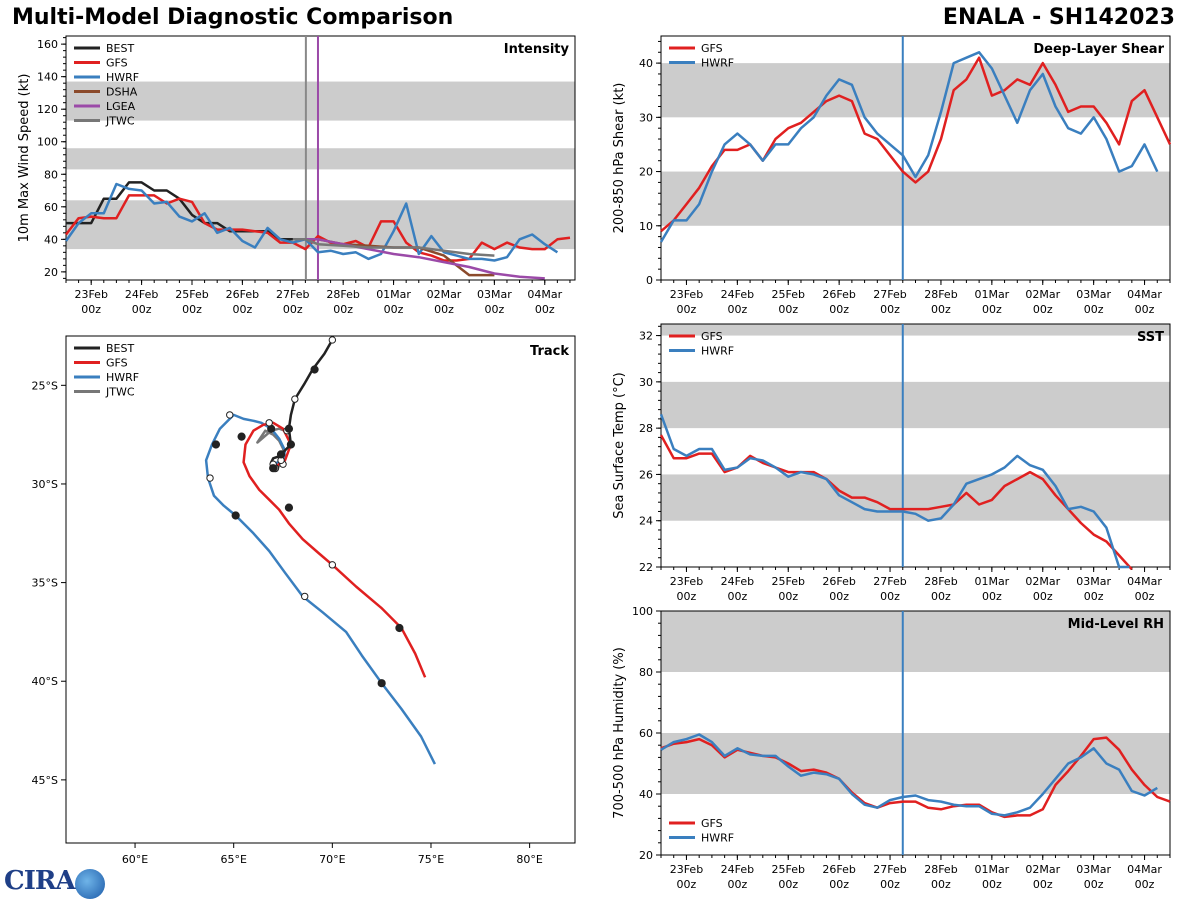 This screenshot has width=1200, height=900. What do you see at coordinates (90, 294) in the screenshot?
I see `intensity-xtick-date: 23Feb` at bounding box center [90, 294].